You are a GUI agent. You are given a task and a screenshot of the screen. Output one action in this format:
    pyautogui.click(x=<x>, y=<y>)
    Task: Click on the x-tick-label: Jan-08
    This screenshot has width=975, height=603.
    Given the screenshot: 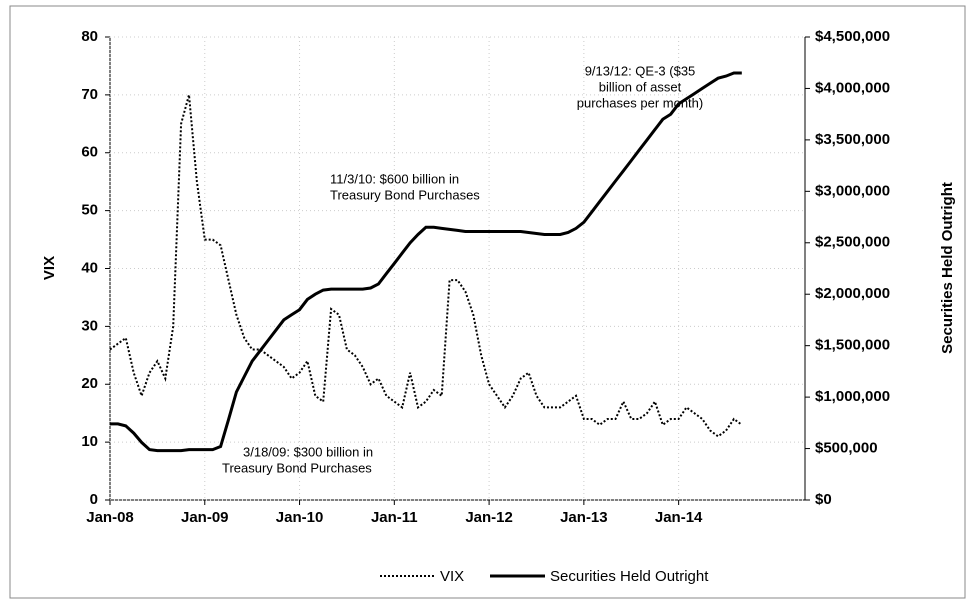 What is the action you would take?
    pyautogui.click(x=110, y=517)
    